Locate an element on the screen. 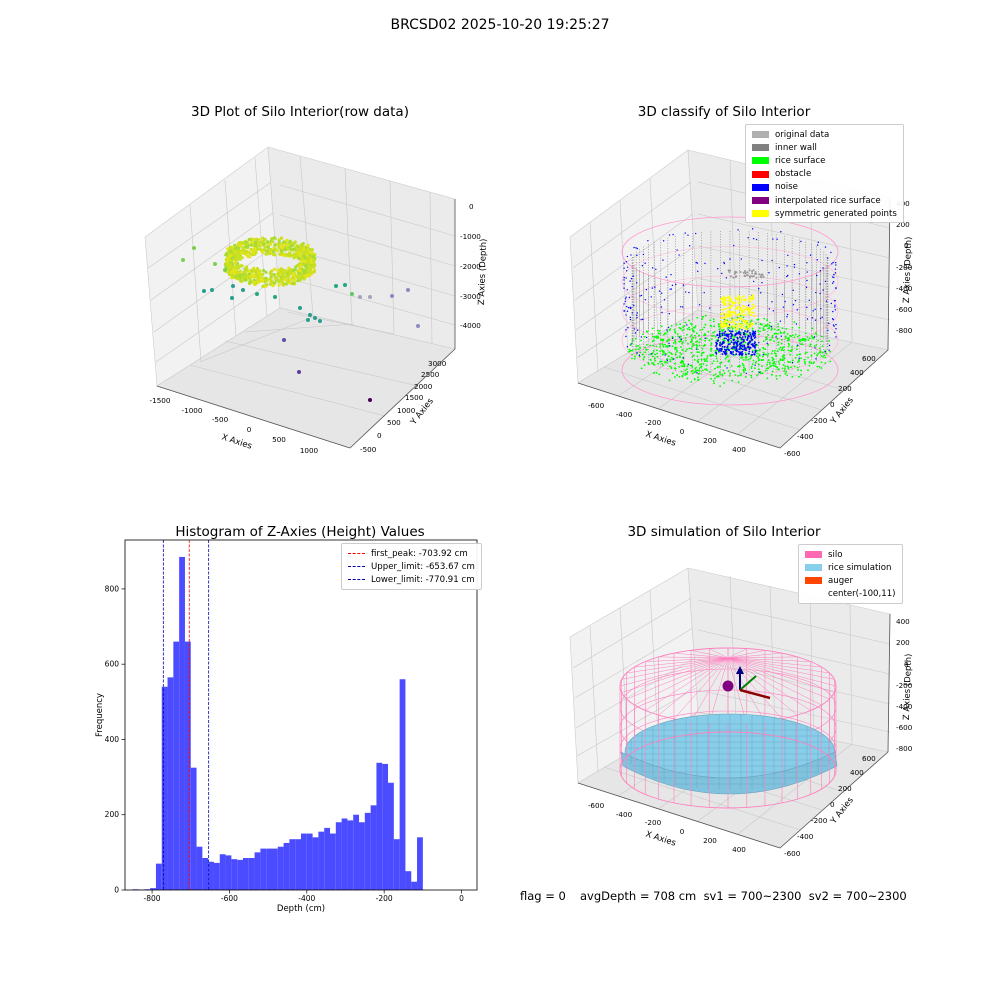  histogram-bar is located at coordinates (228, 872).